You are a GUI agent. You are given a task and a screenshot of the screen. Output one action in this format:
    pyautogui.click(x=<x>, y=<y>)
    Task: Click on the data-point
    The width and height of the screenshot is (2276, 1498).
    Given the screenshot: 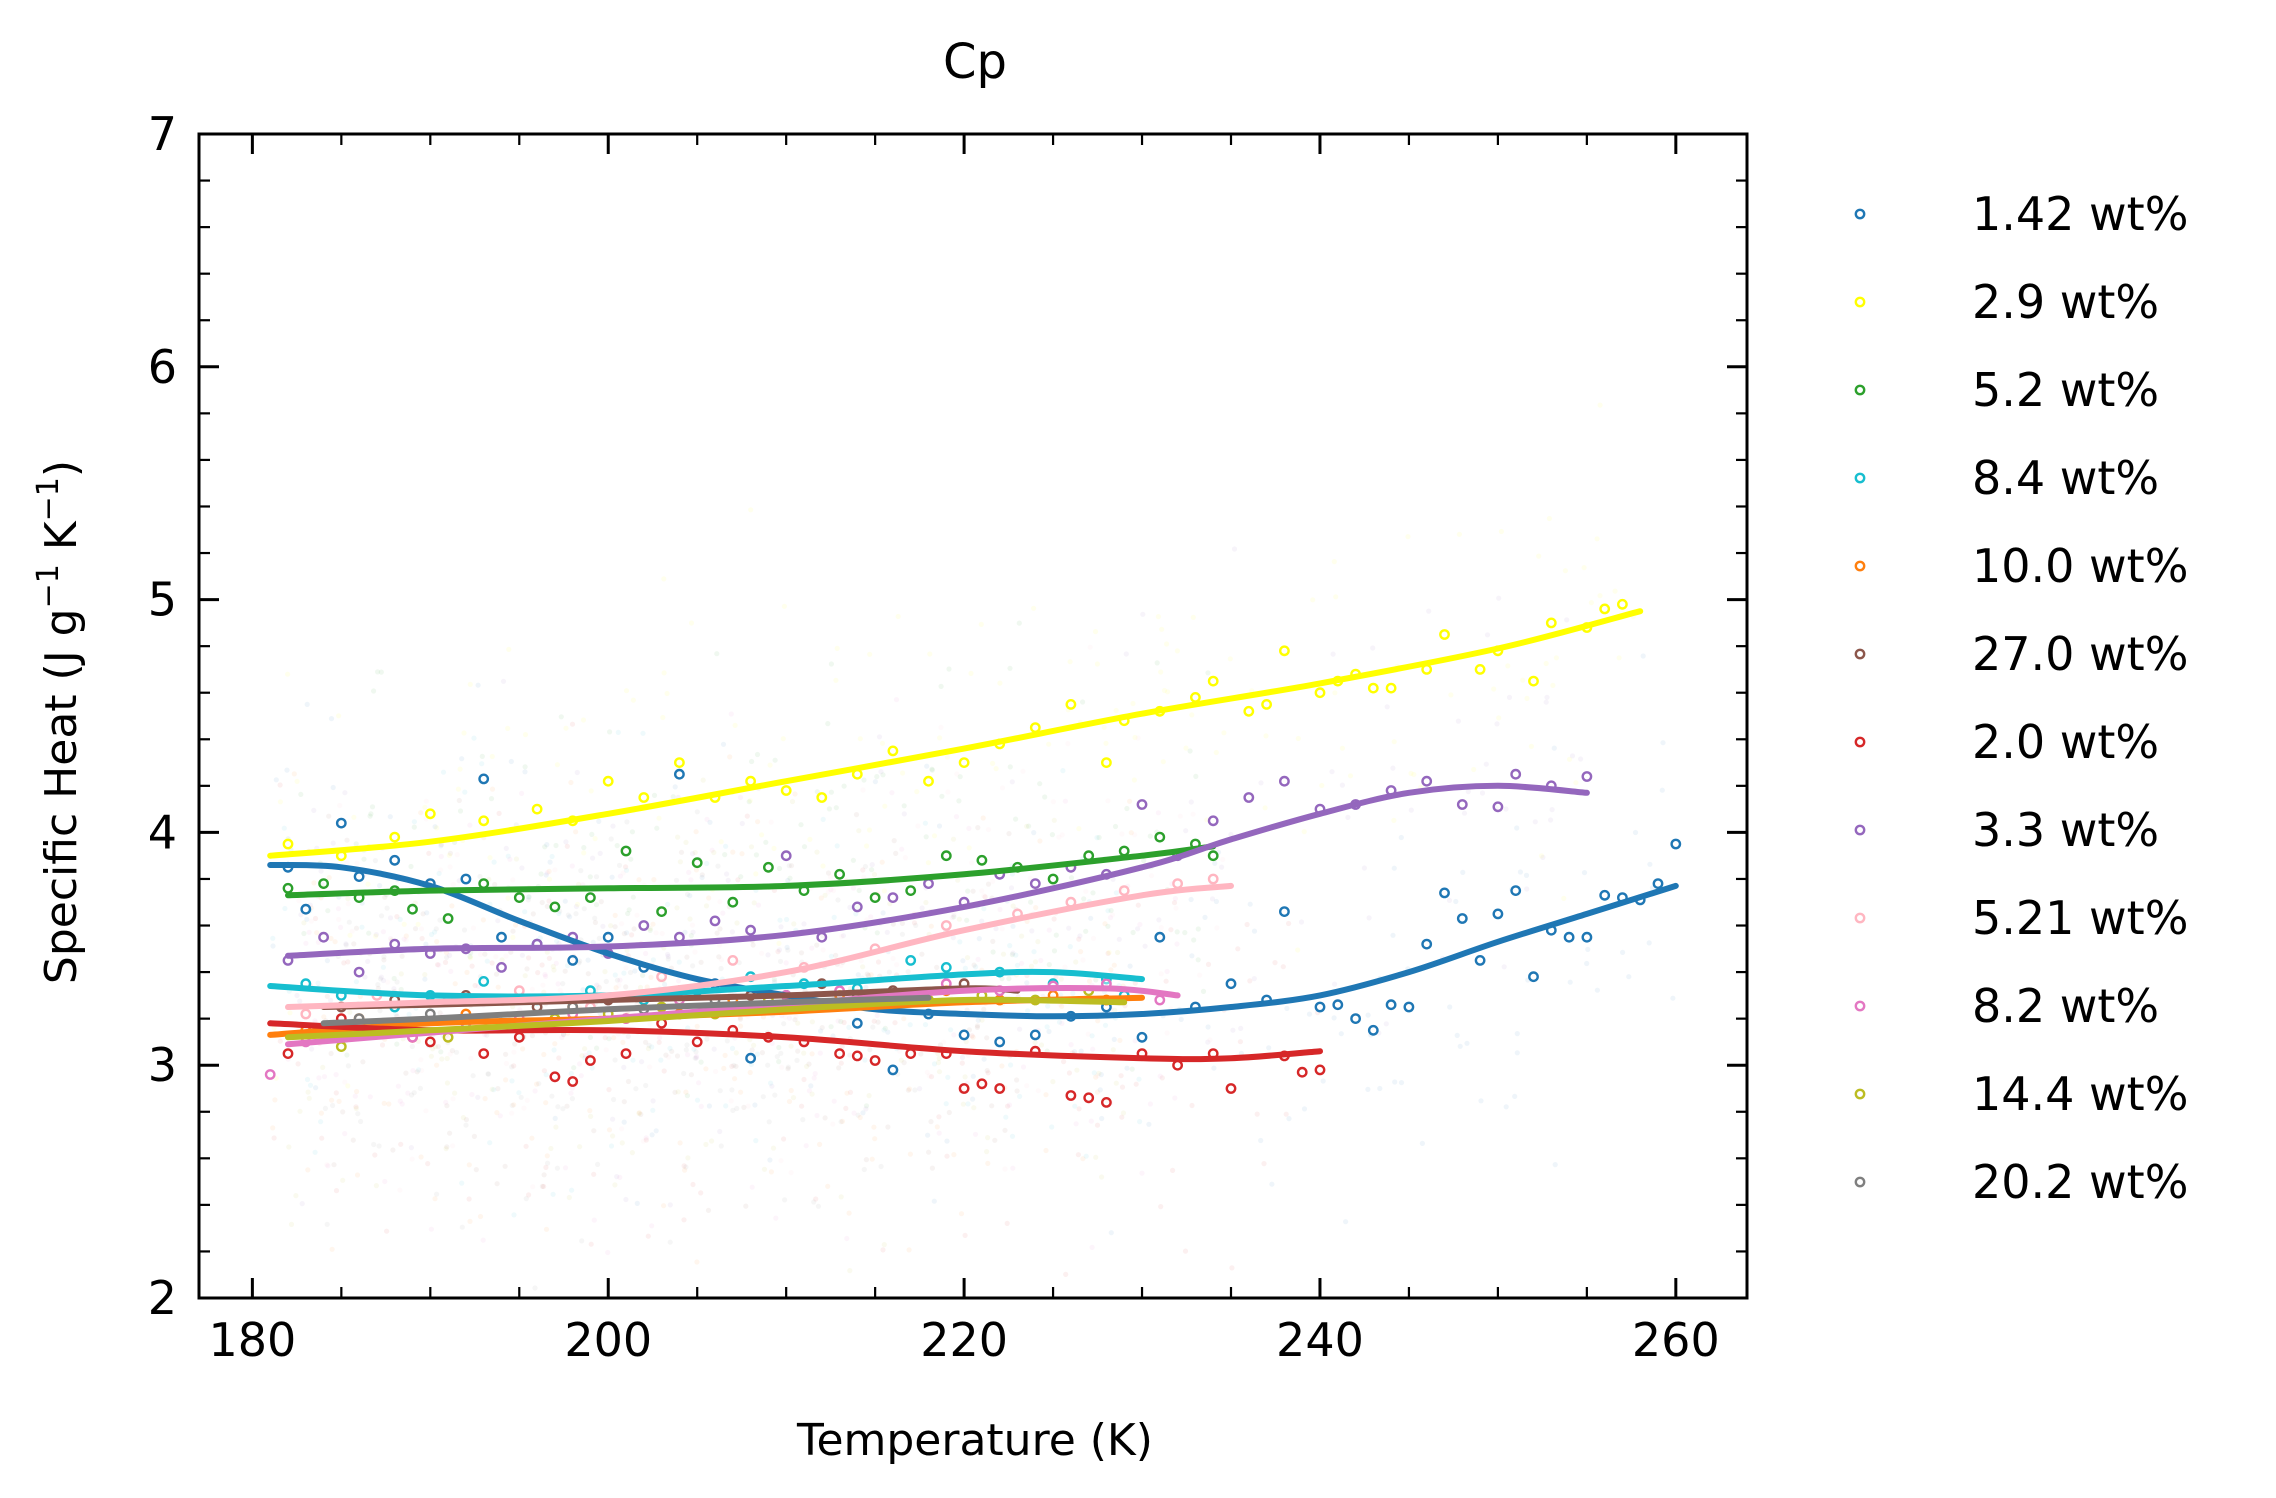 What is the action you would take?
    pyautogui.click(x=1142, y=804)
    